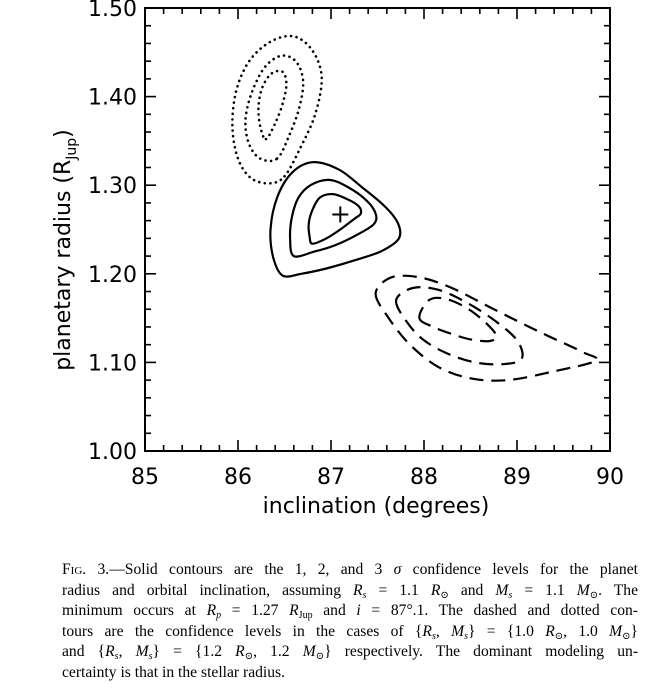 Image resolution: width=670 pixels, height=698 pixels. What do you see at coordinates (63, 133) in the screenshot?
I see `y-axis-label-close: )` at bounding box center [63, 133].